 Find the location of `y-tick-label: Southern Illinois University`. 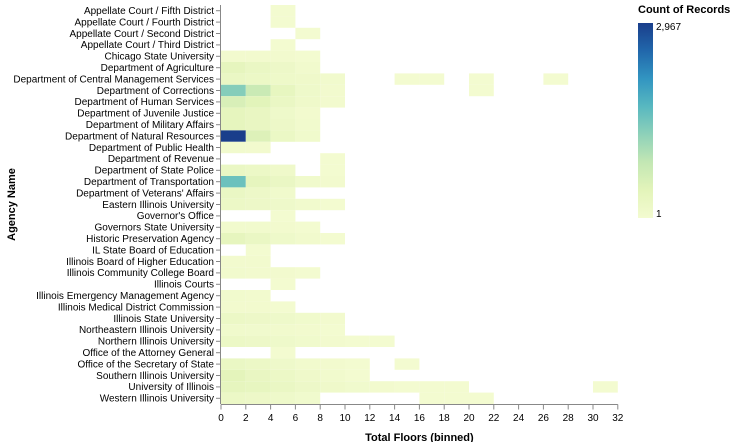

y-tick-label: Southern Illinois University is located at coordinates (155, 376).